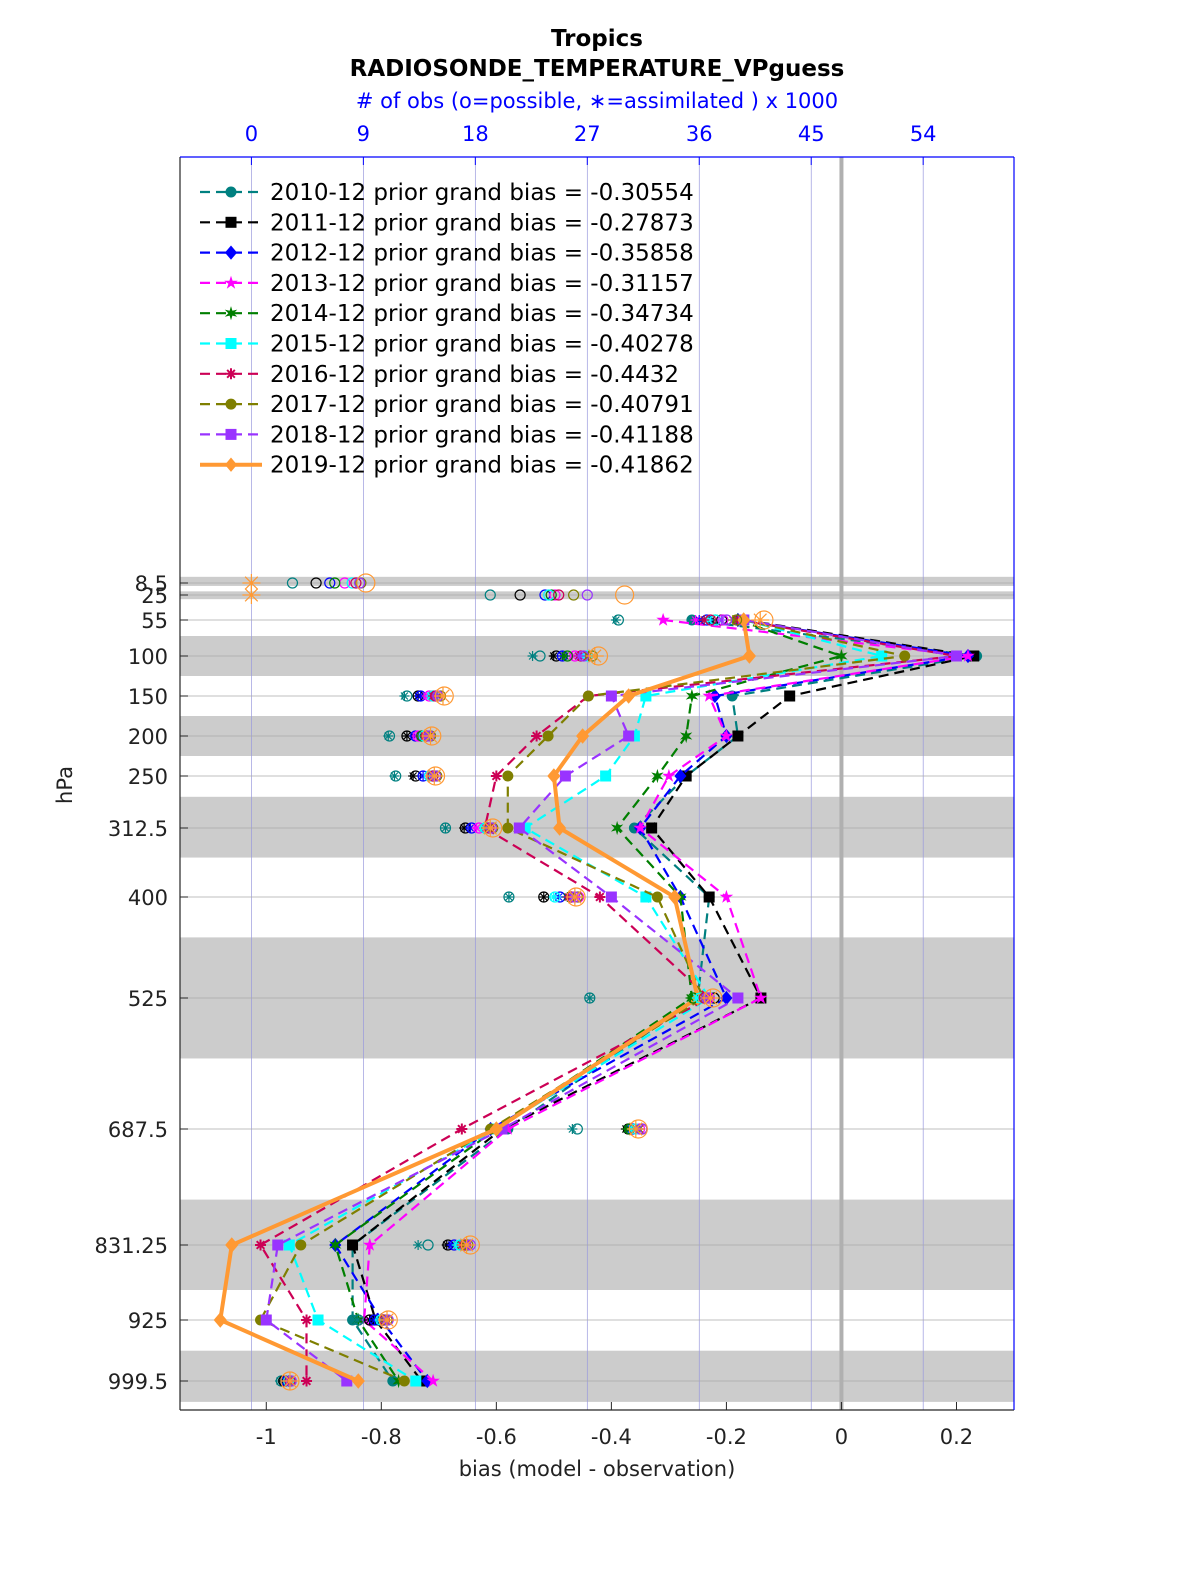 The width and height of the screenshot is (1200, 1575). I want to click on top-tick-label-6: 54, so click(923, 134).